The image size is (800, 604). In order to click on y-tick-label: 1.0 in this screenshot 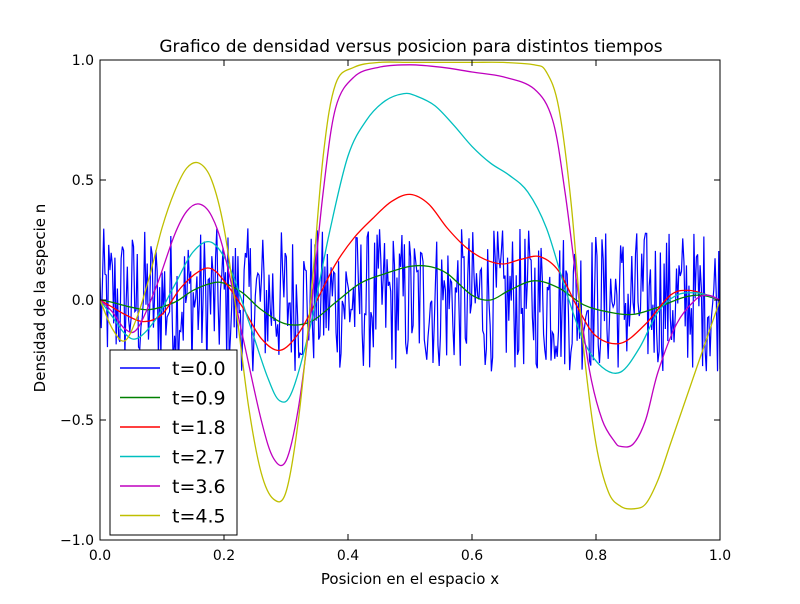, I will do `click(83, 61)`.